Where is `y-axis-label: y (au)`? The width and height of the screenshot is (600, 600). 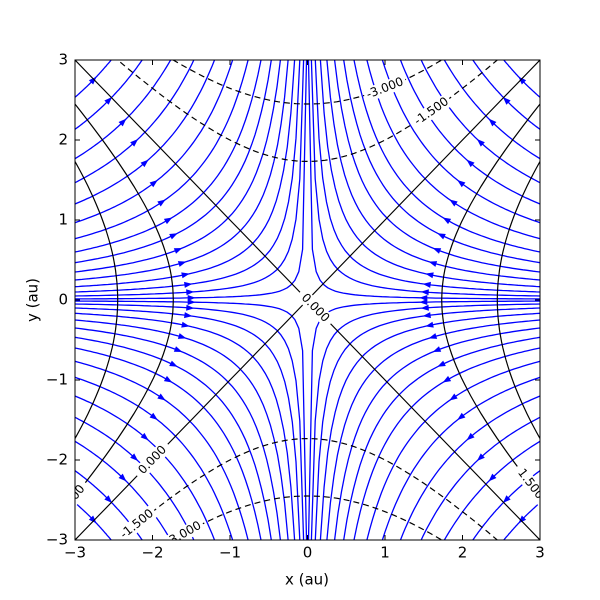
y-axis-label: y (au) is located at coordinates (33, 300).